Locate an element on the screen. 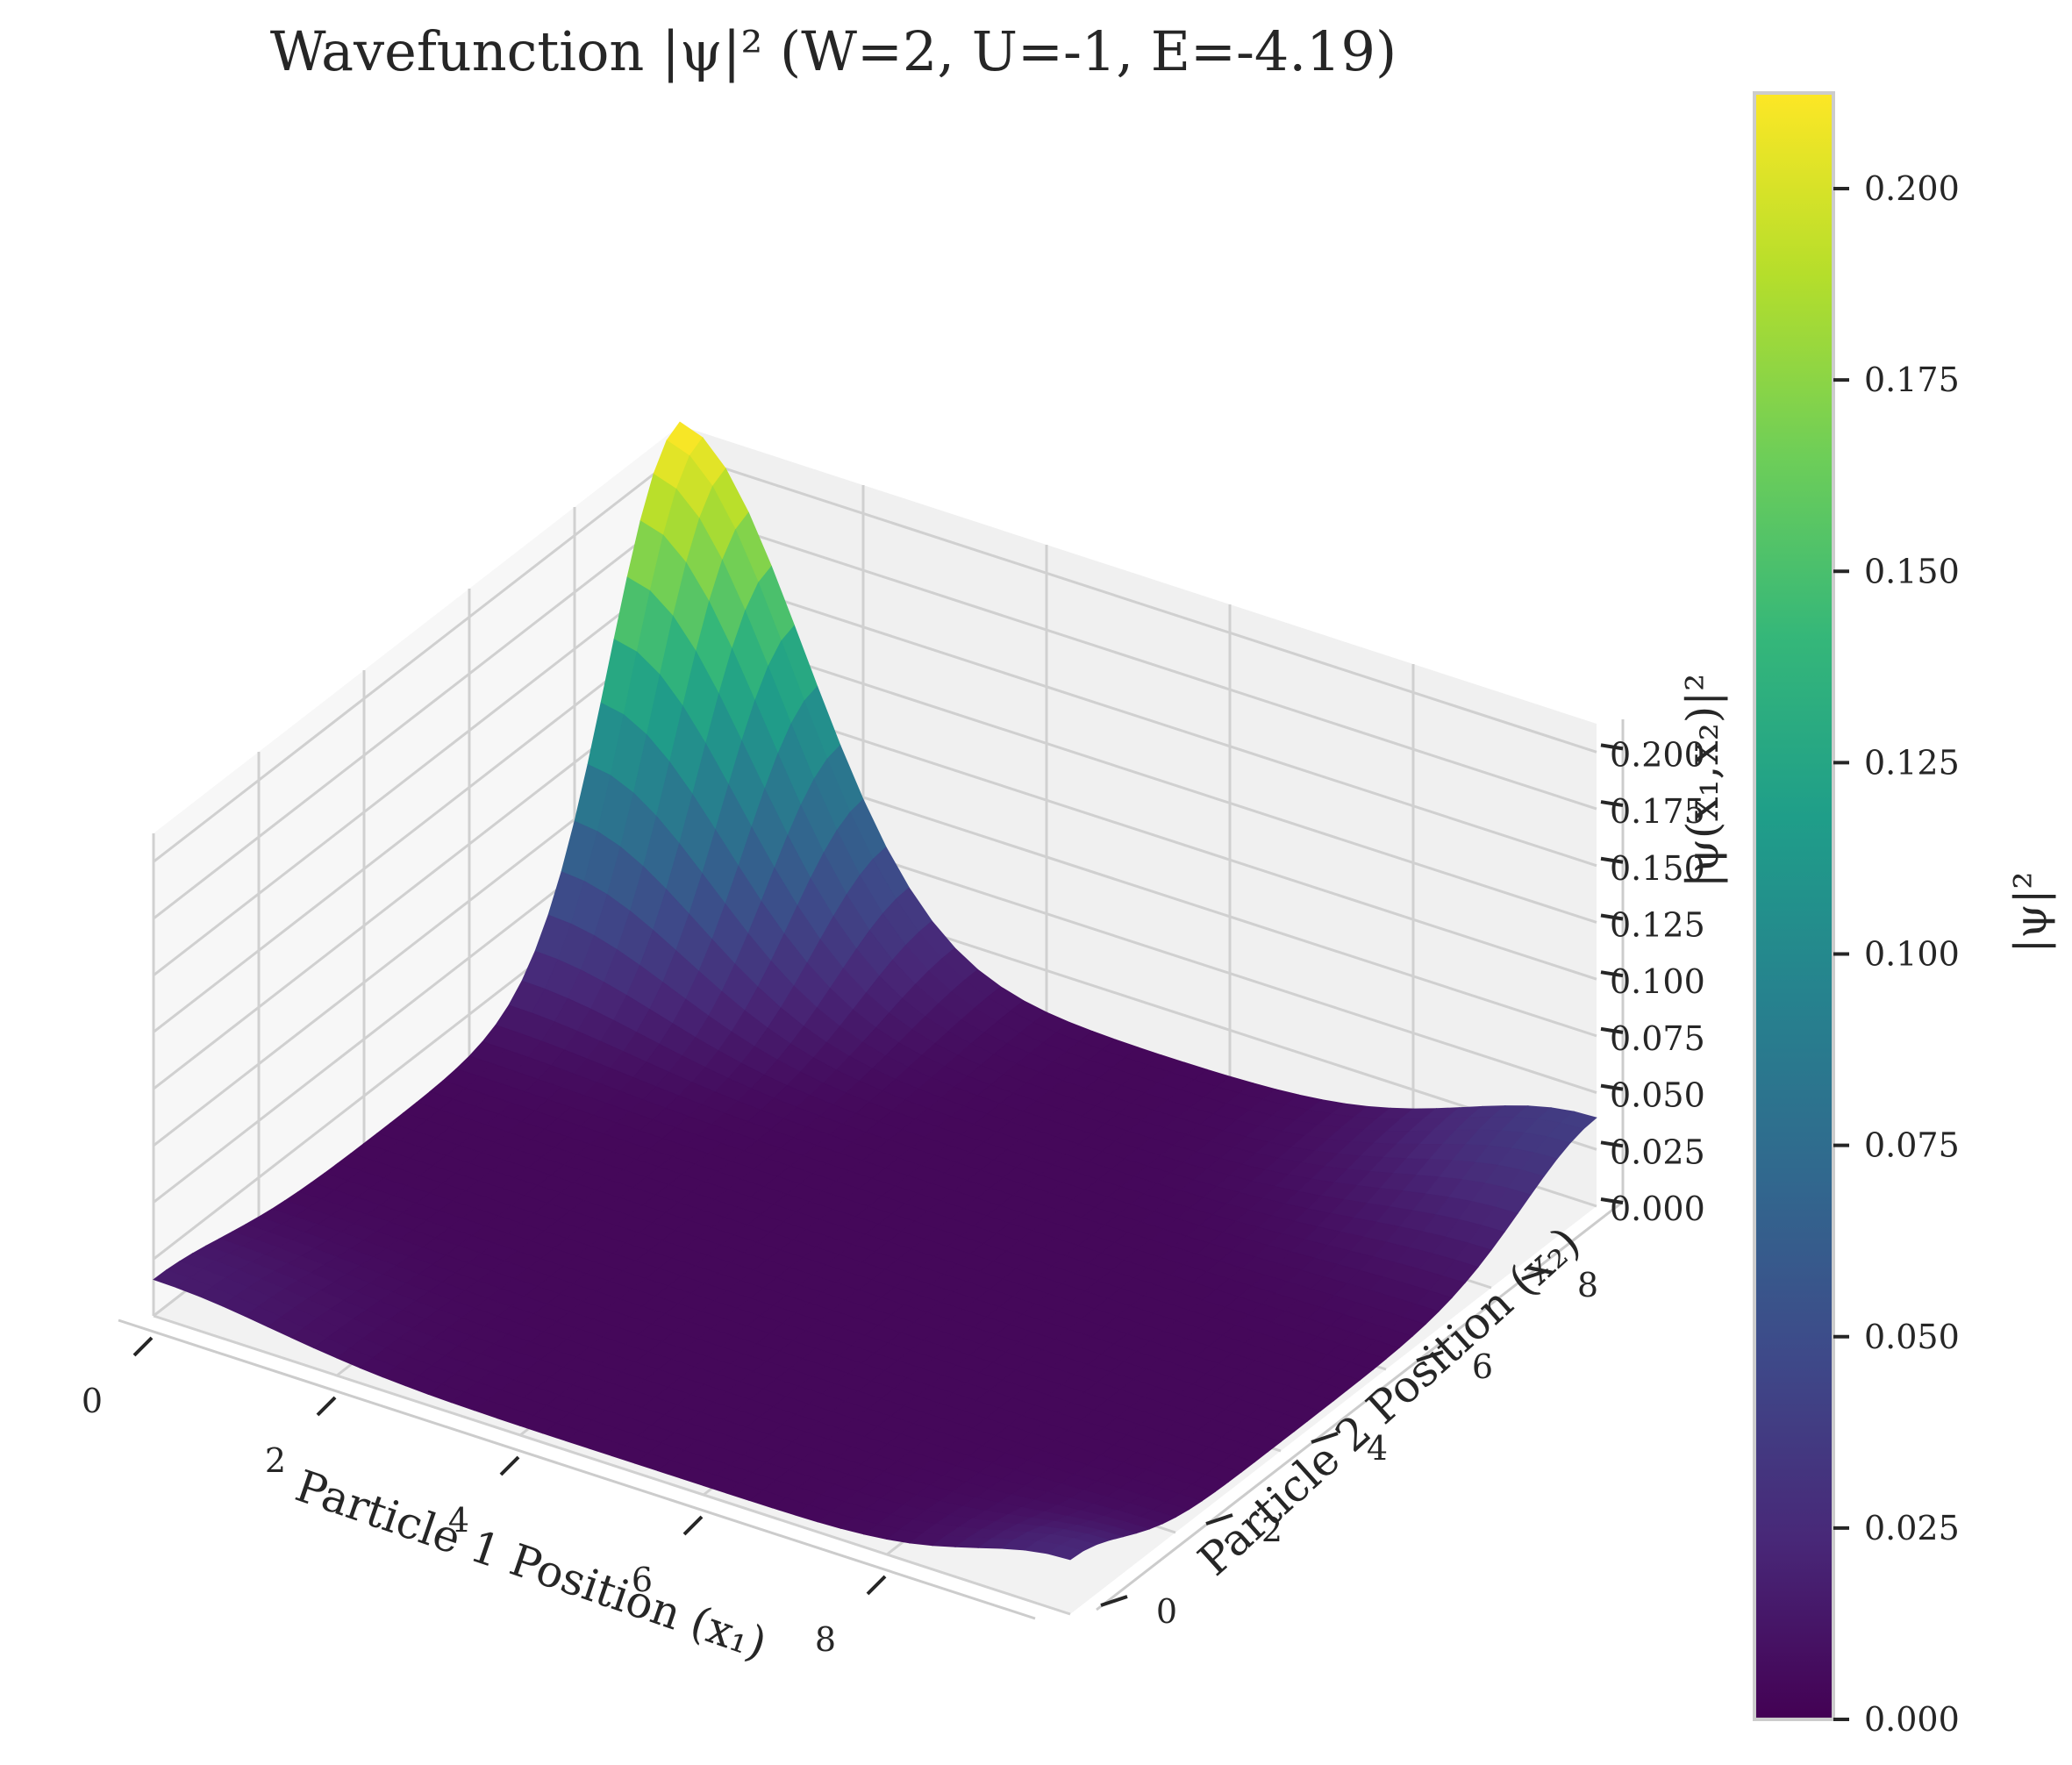 The height and width of the screenshot is (1765, 2072). z-axis-label: |ψ(x₁,x₂)|² is located at coordinates (1703, 781).